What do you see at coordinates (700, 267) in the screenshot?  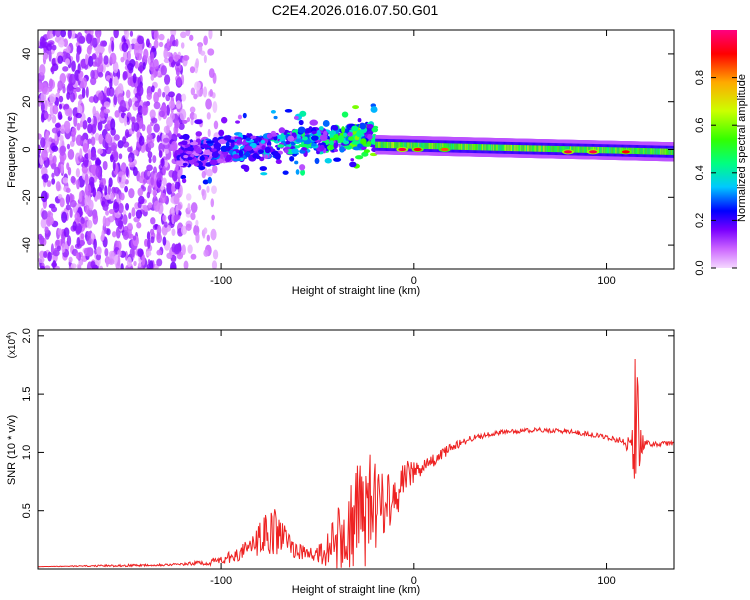 I see `colorbar-tick-label: 0.0` at bounding box center [700, 267].